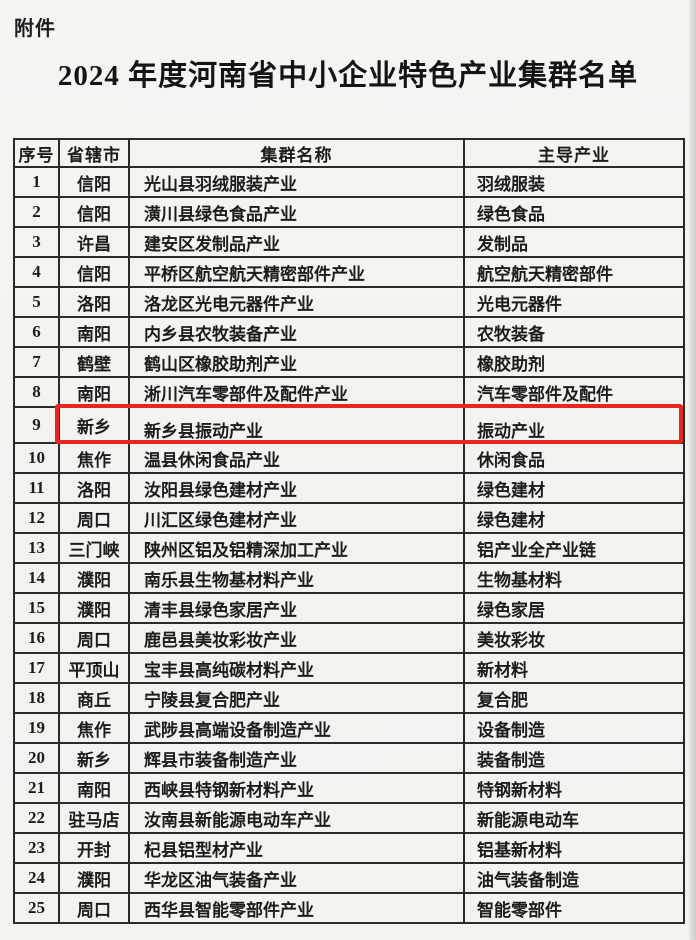 The width and height of the screenshot is (696, 940). What do you see at coordinates (36, 728) in the screenshot?
I see `table-cell: 19` at bounding box center [36, 728].